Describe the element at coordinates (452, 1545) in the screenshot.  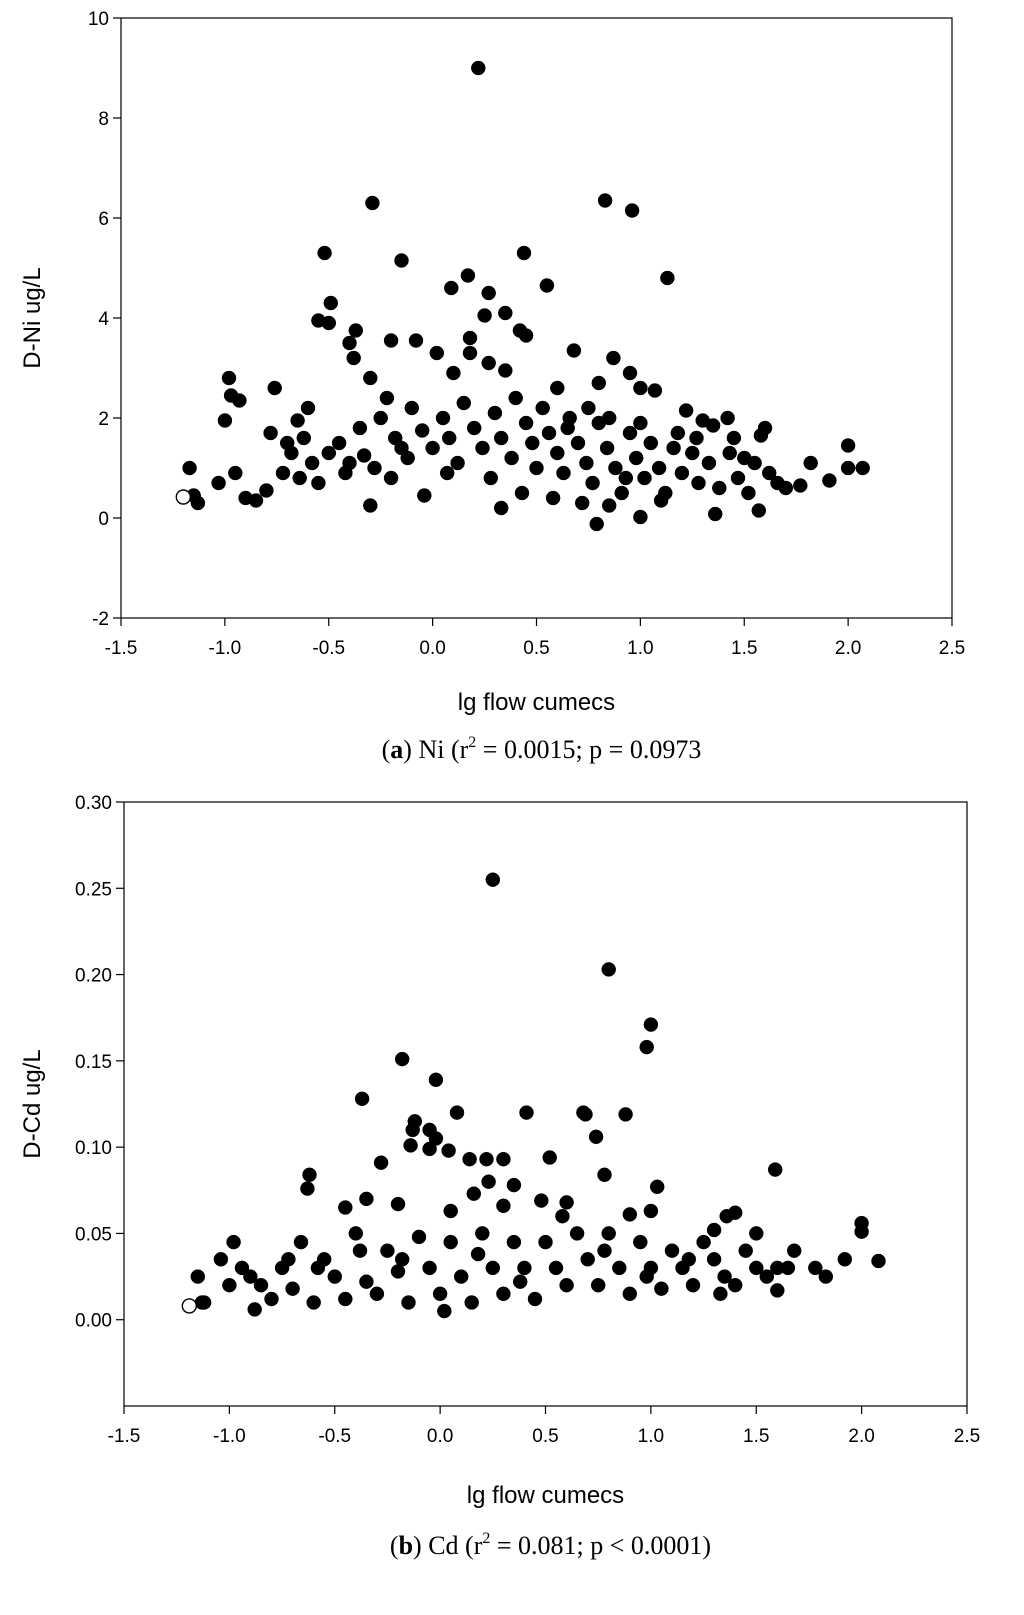
I see `caption-element: Cd (r` at that location.